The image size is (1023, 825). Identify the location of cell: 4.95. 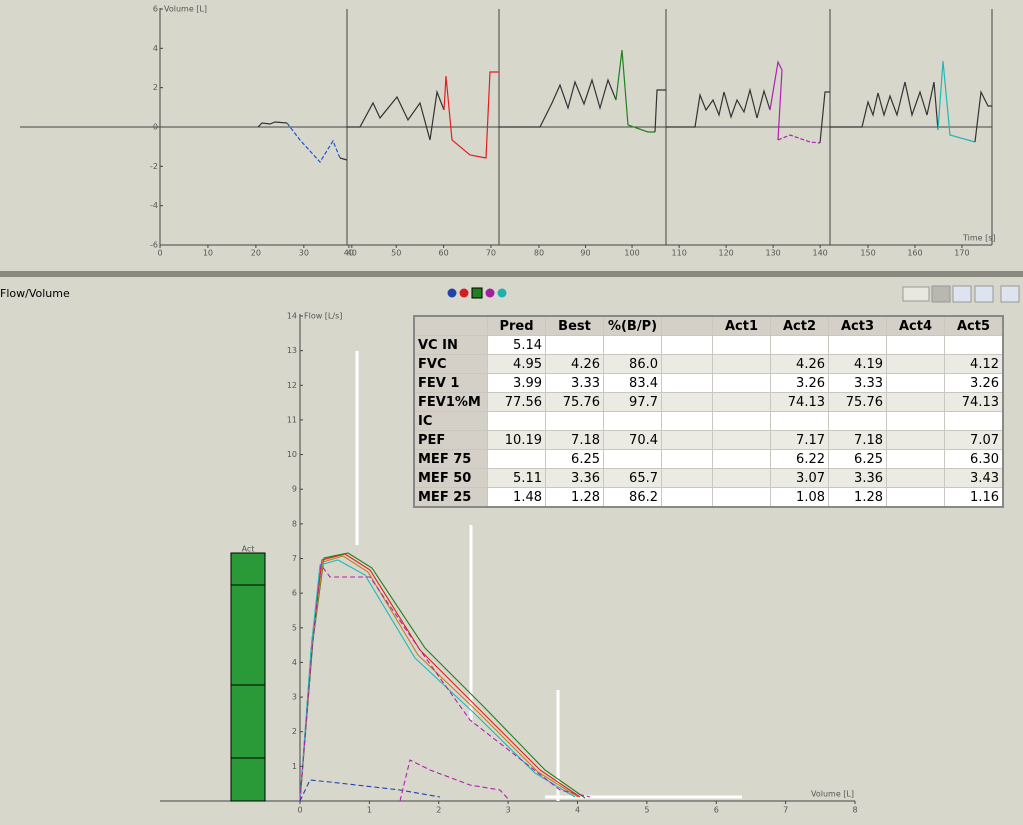
(516, 364).